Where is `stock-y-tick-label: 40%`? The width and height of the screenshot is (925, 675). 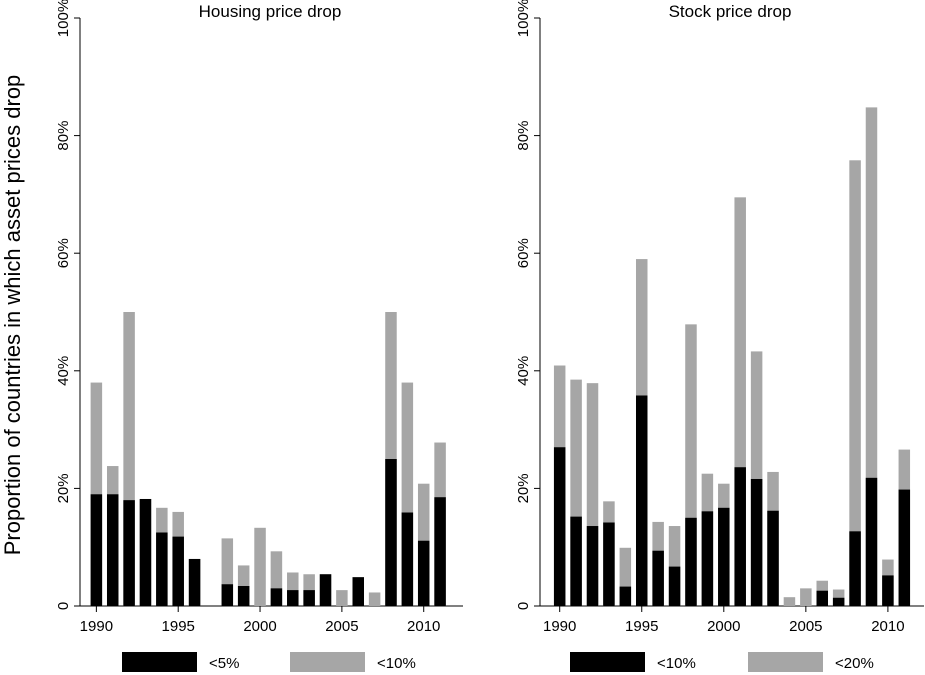 stock-y-tick-label: 40% is located at coordinates (523, 371).